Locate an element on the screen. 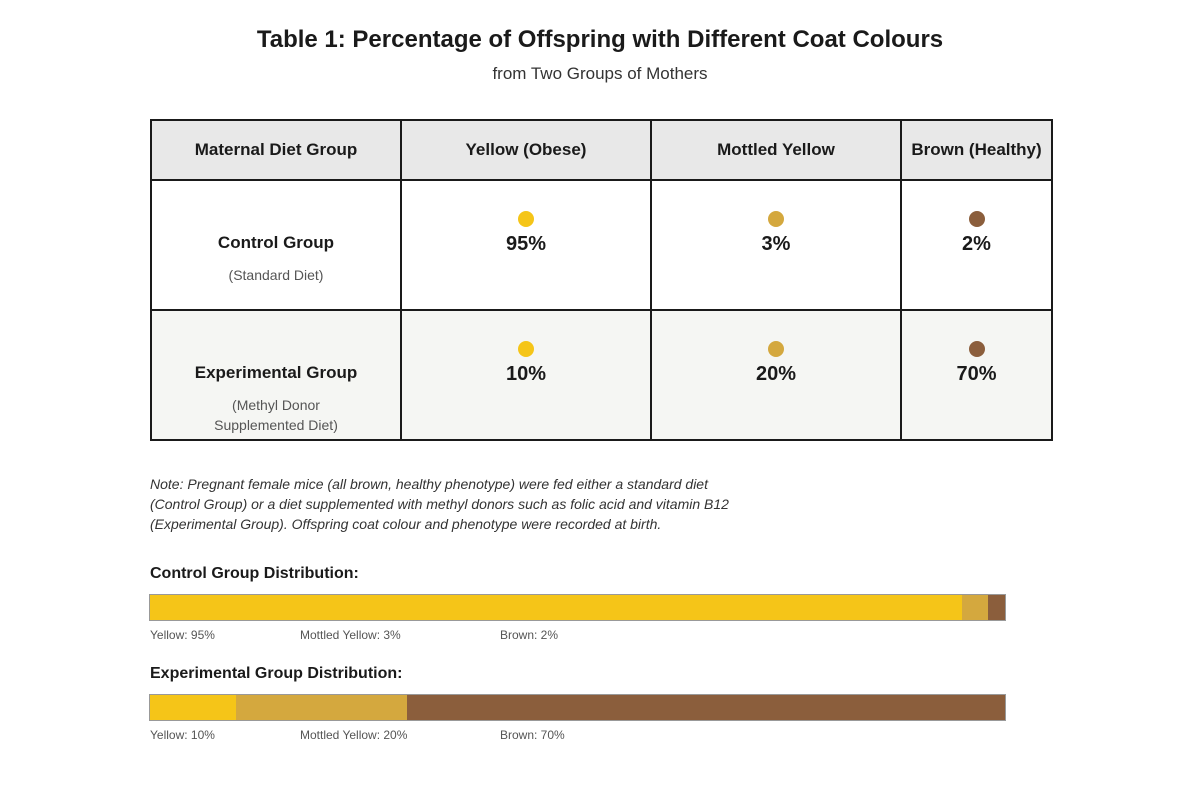  group-name: Experimental Group is located at coordinates (276, 372).